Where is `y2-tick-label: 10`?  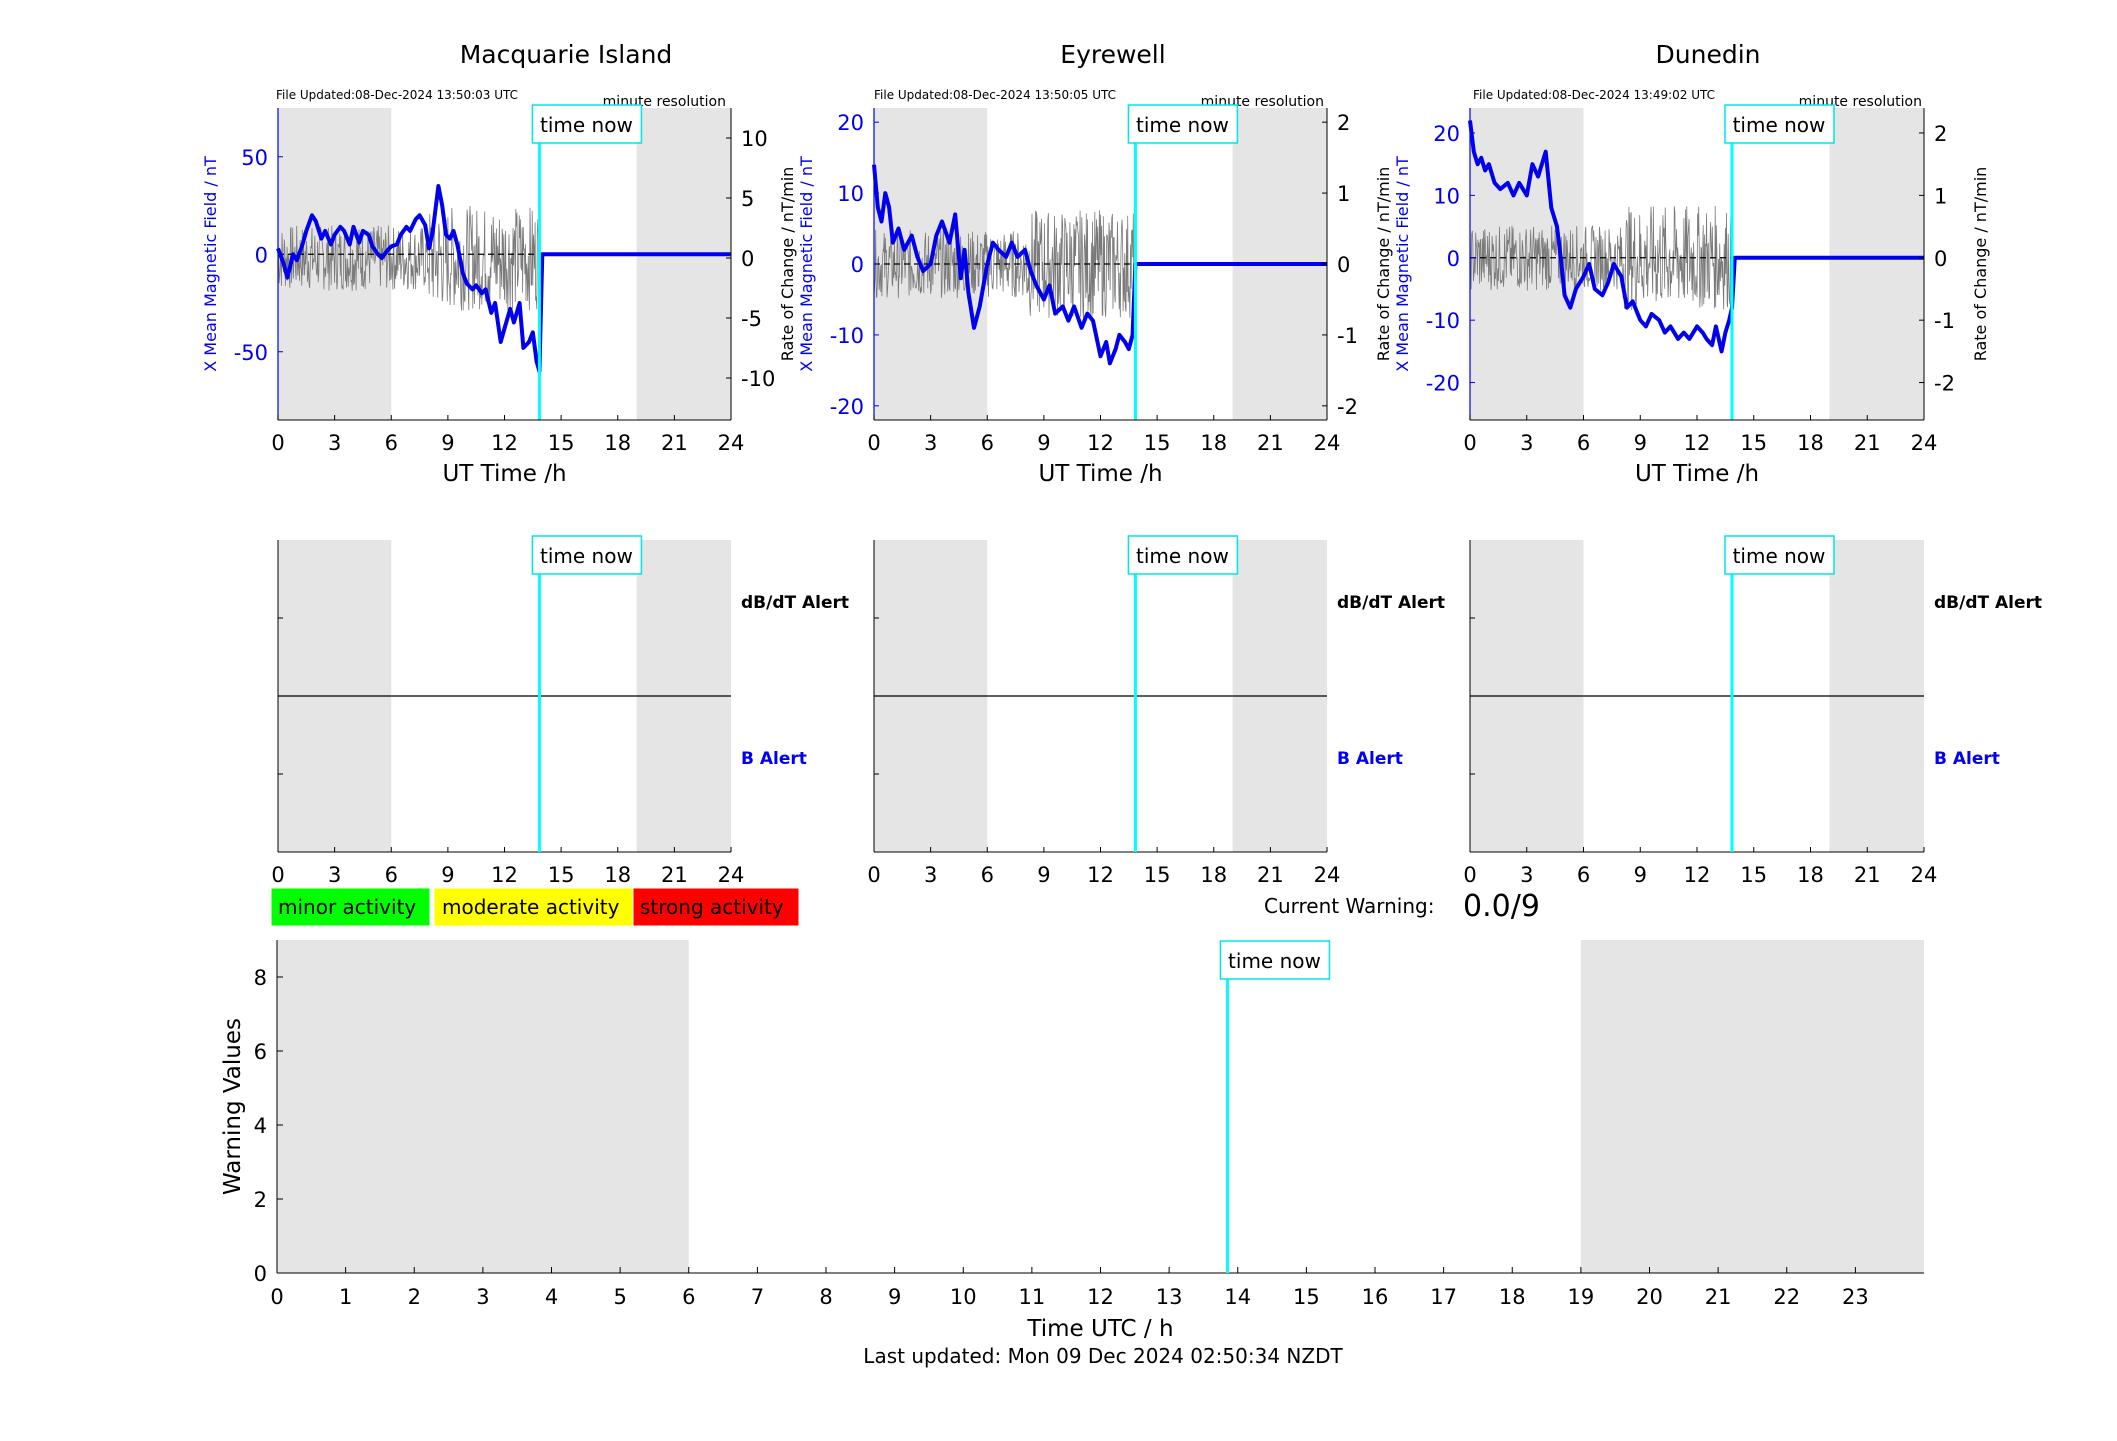 y2-tick-label: 10 is located at coordinates (754, 139).